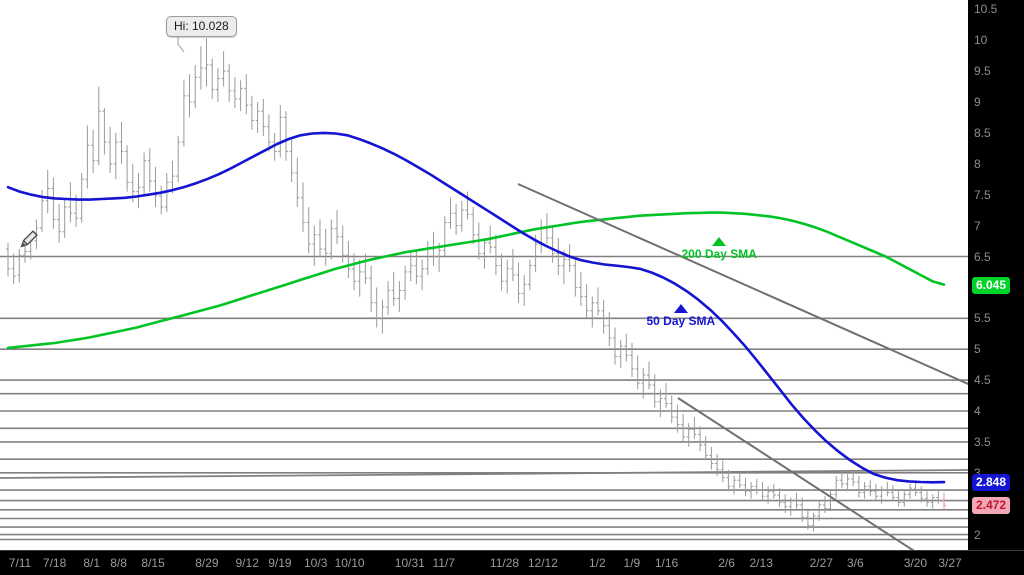 The height and width of the screenshot is (575, 1024). I want to click on lower-descending-trendline, so click(801, 473).